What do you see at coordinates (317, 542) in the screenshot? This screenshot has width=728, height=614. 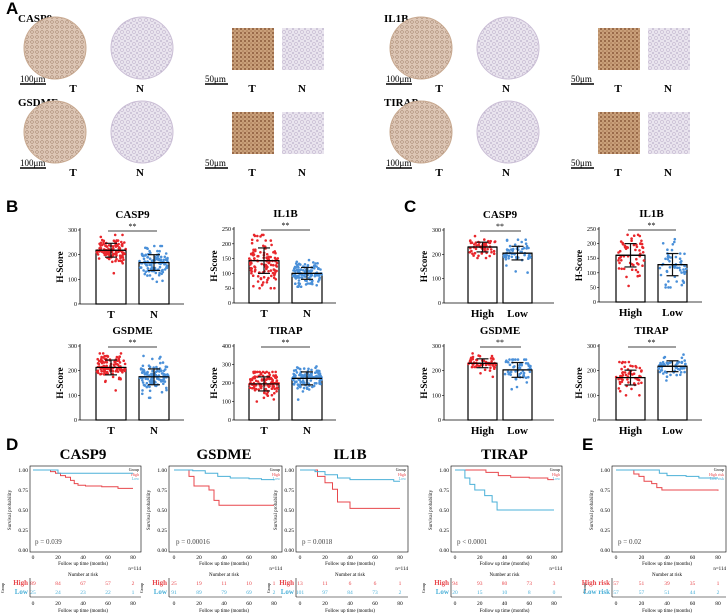 I see `p-value: p = 0.0018` at bounding box center [317, 542].